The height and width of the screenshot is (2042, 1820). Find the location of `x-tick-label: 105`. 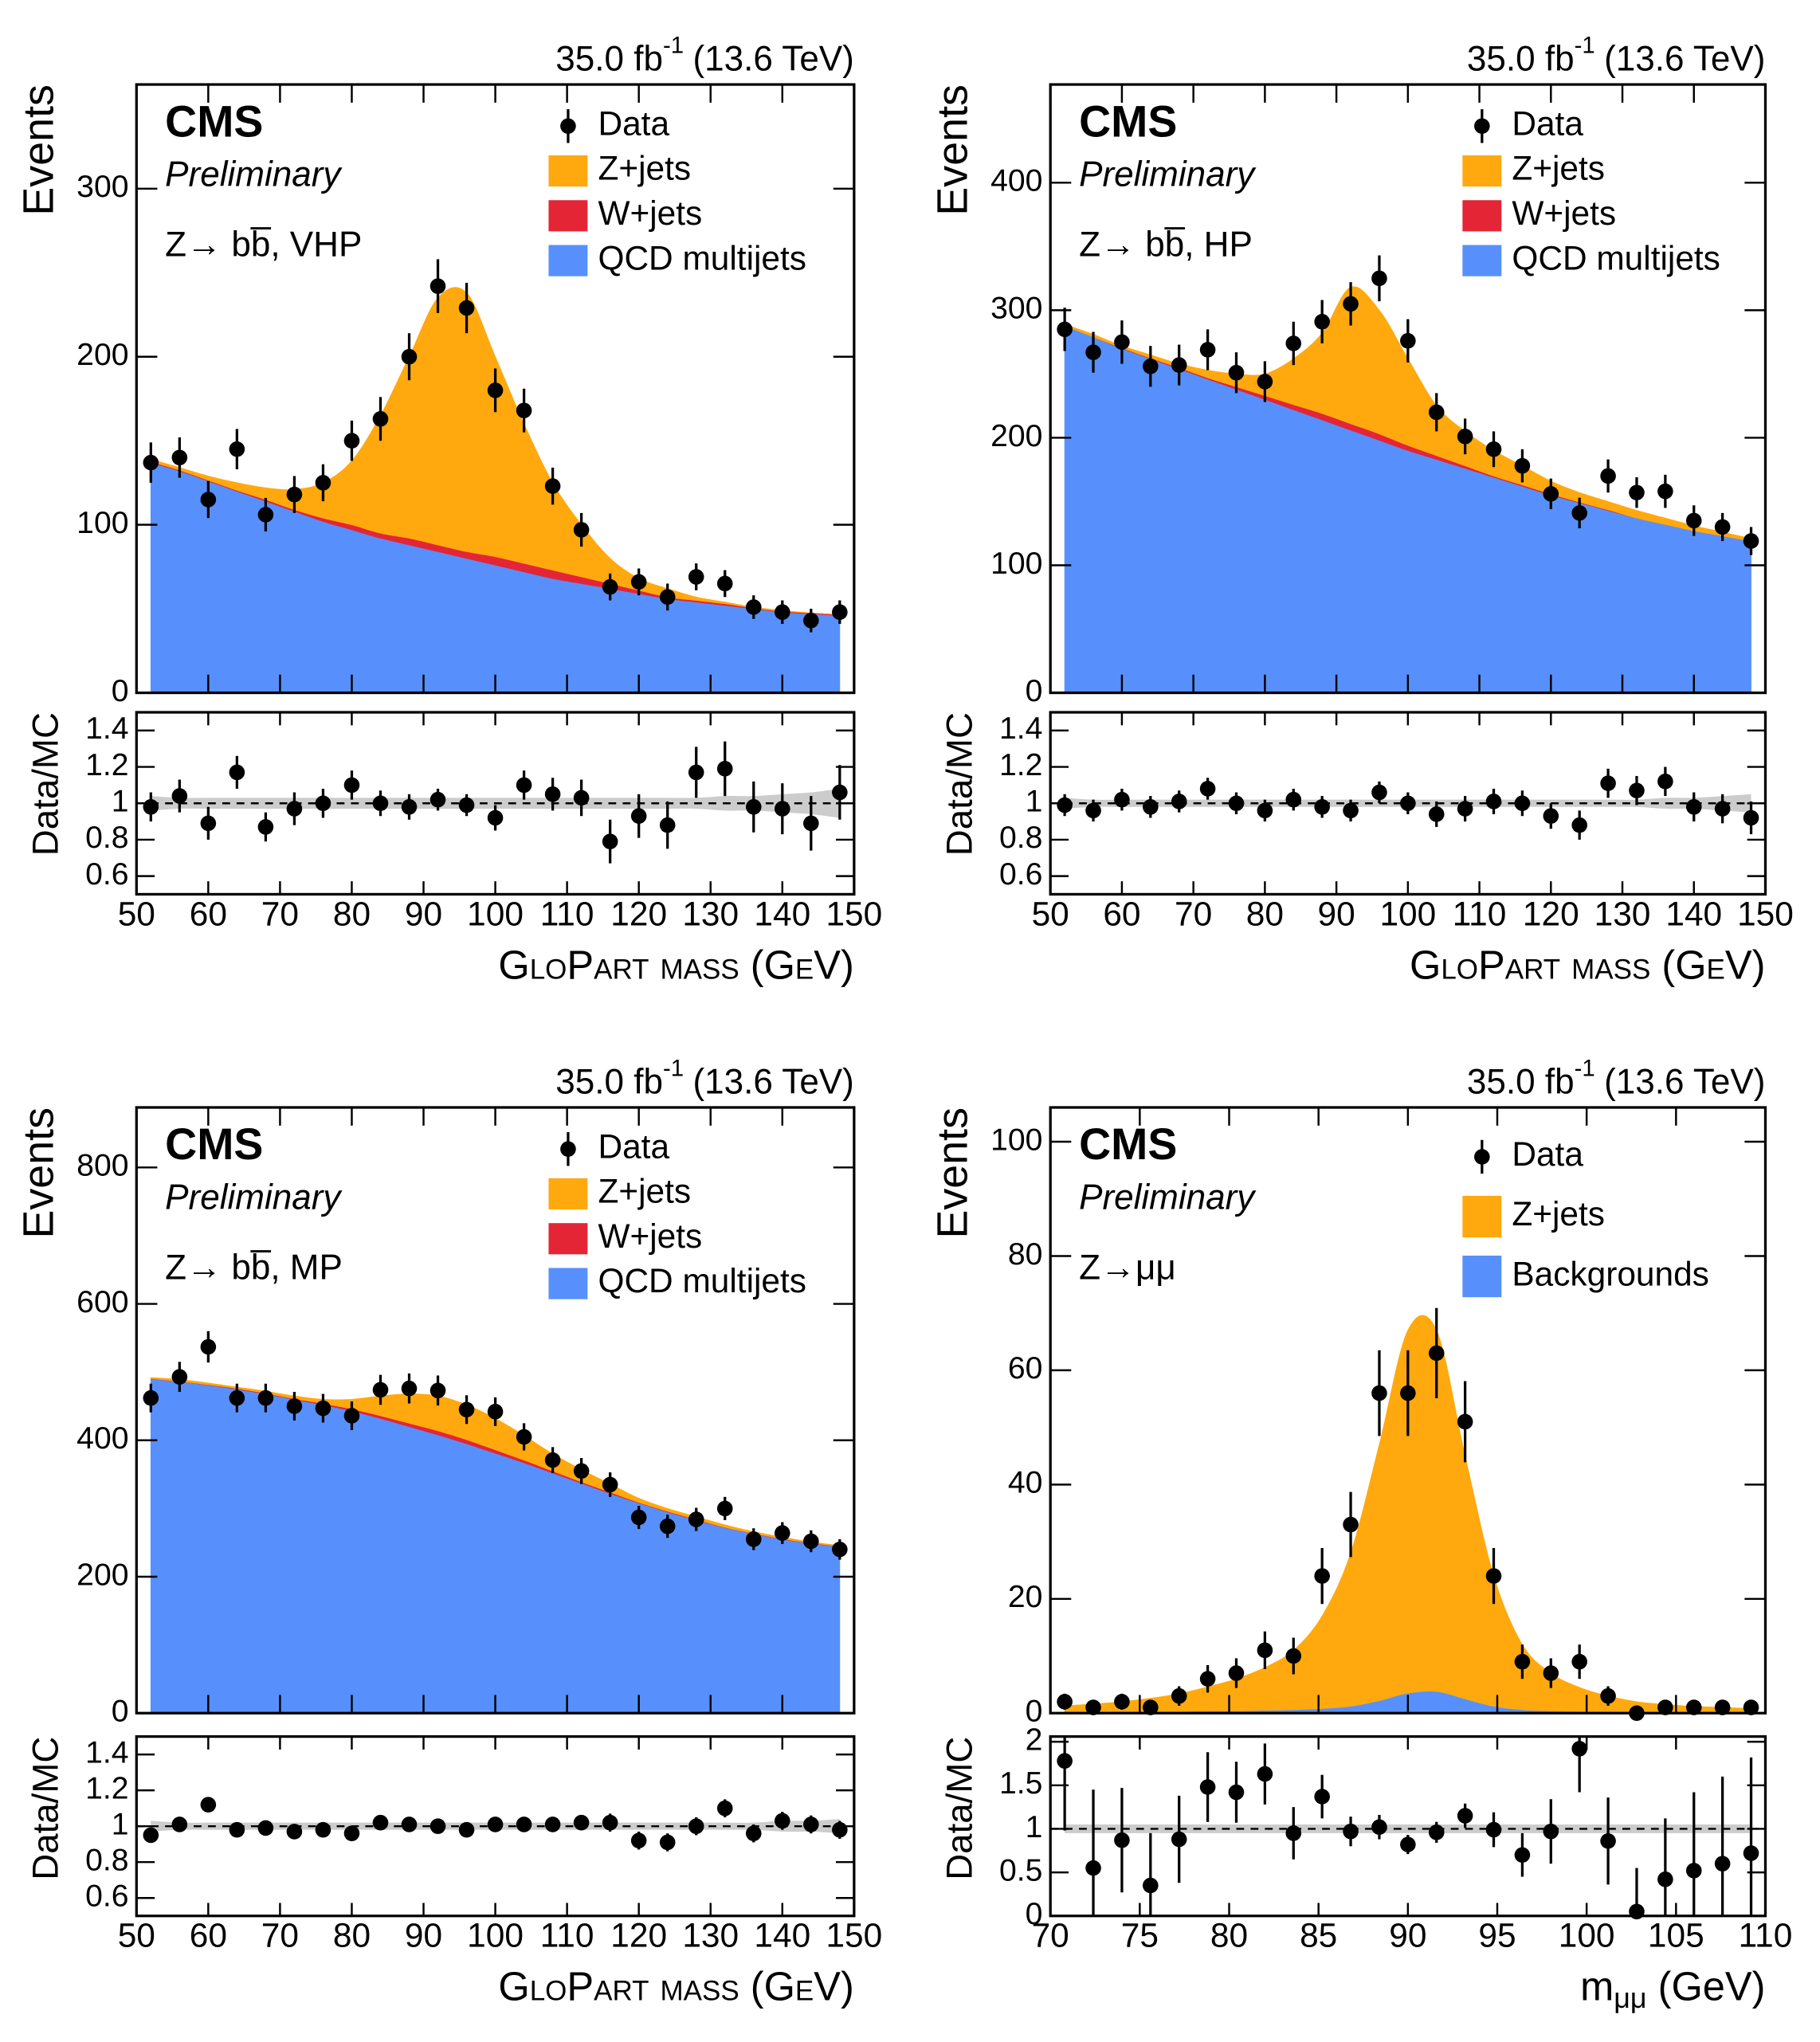

x-tick-label: 105 is located at coordinates (1676, 1935).